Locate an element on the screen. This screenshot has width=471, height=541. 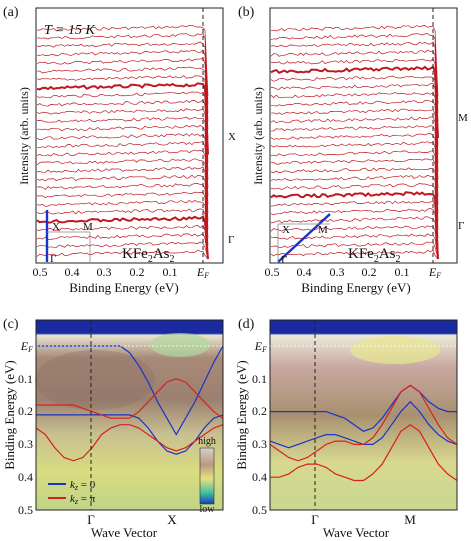
panel-b-inset is located at coordinates (304, 238).